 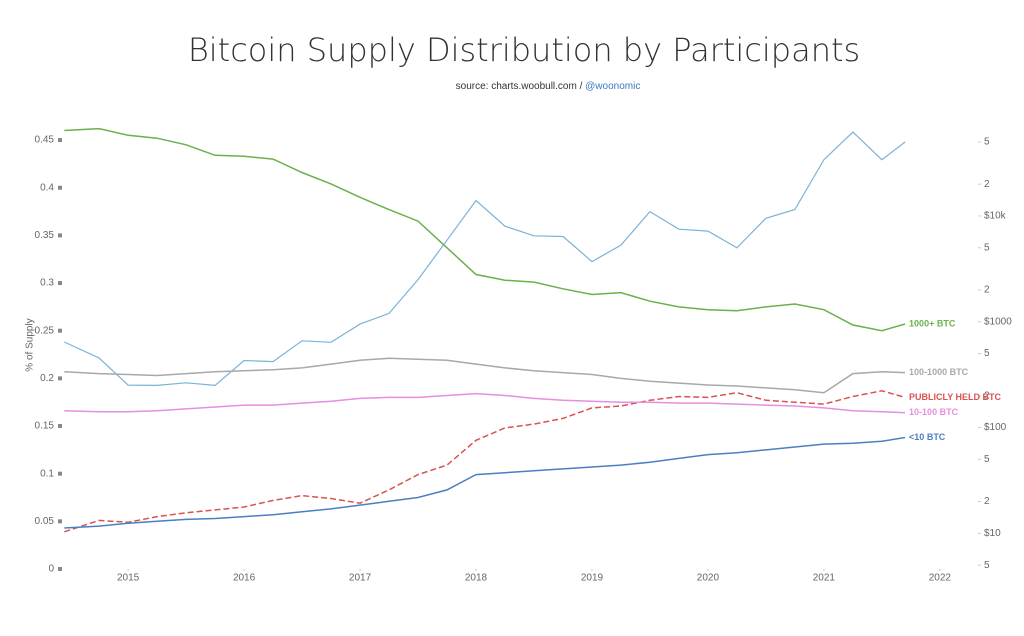 I want to click on y-axis-label: % of Supply, so click(x=30, y=344).